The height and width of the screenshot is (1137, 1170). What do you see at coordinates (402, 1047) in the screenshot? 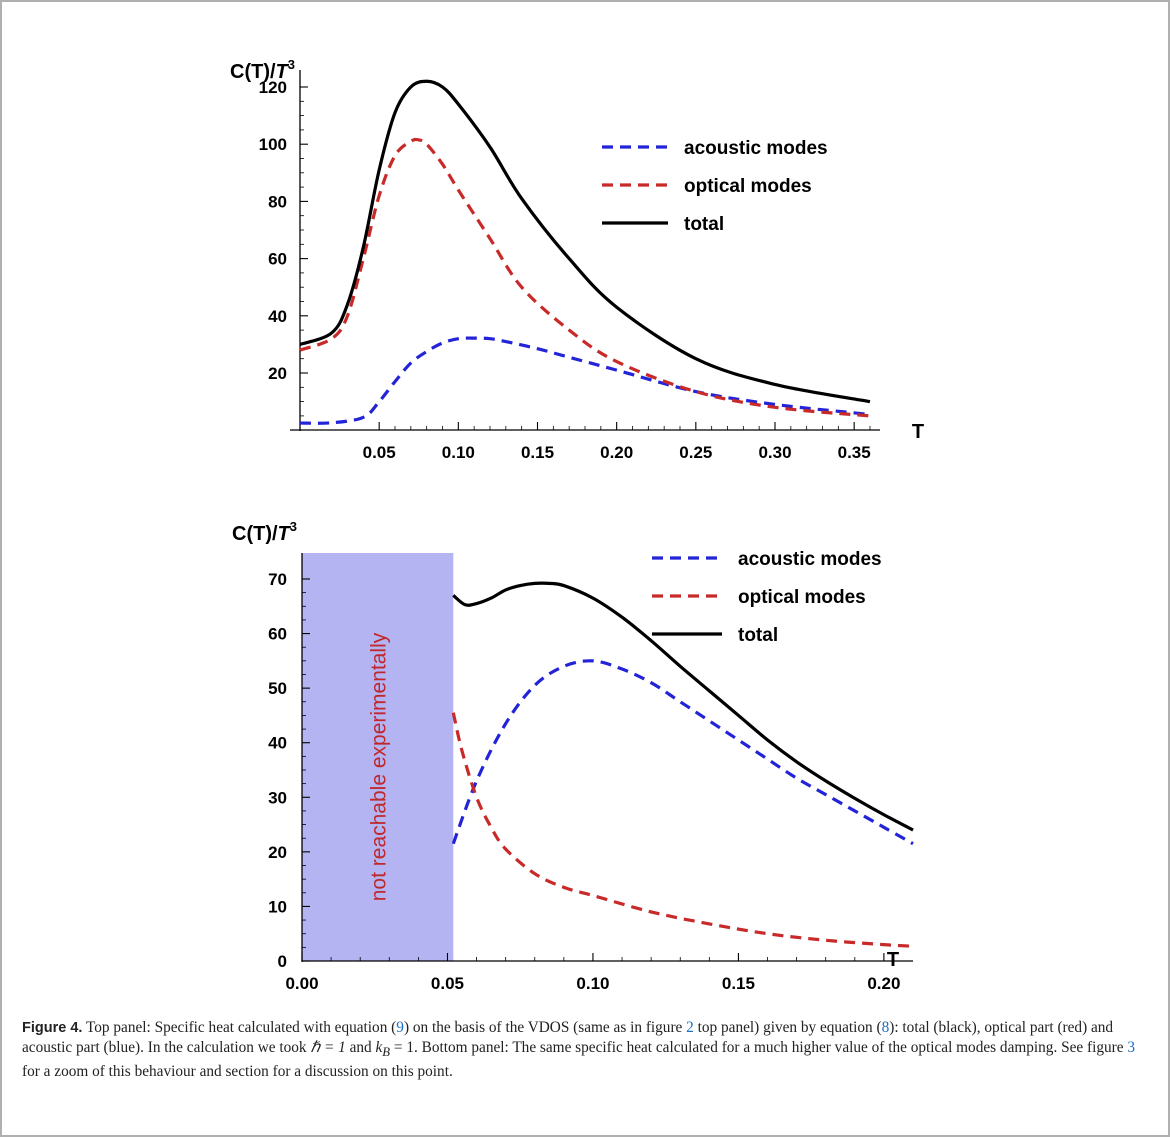
I see `kb-value: = 1` at bounding box center [402, 1047].